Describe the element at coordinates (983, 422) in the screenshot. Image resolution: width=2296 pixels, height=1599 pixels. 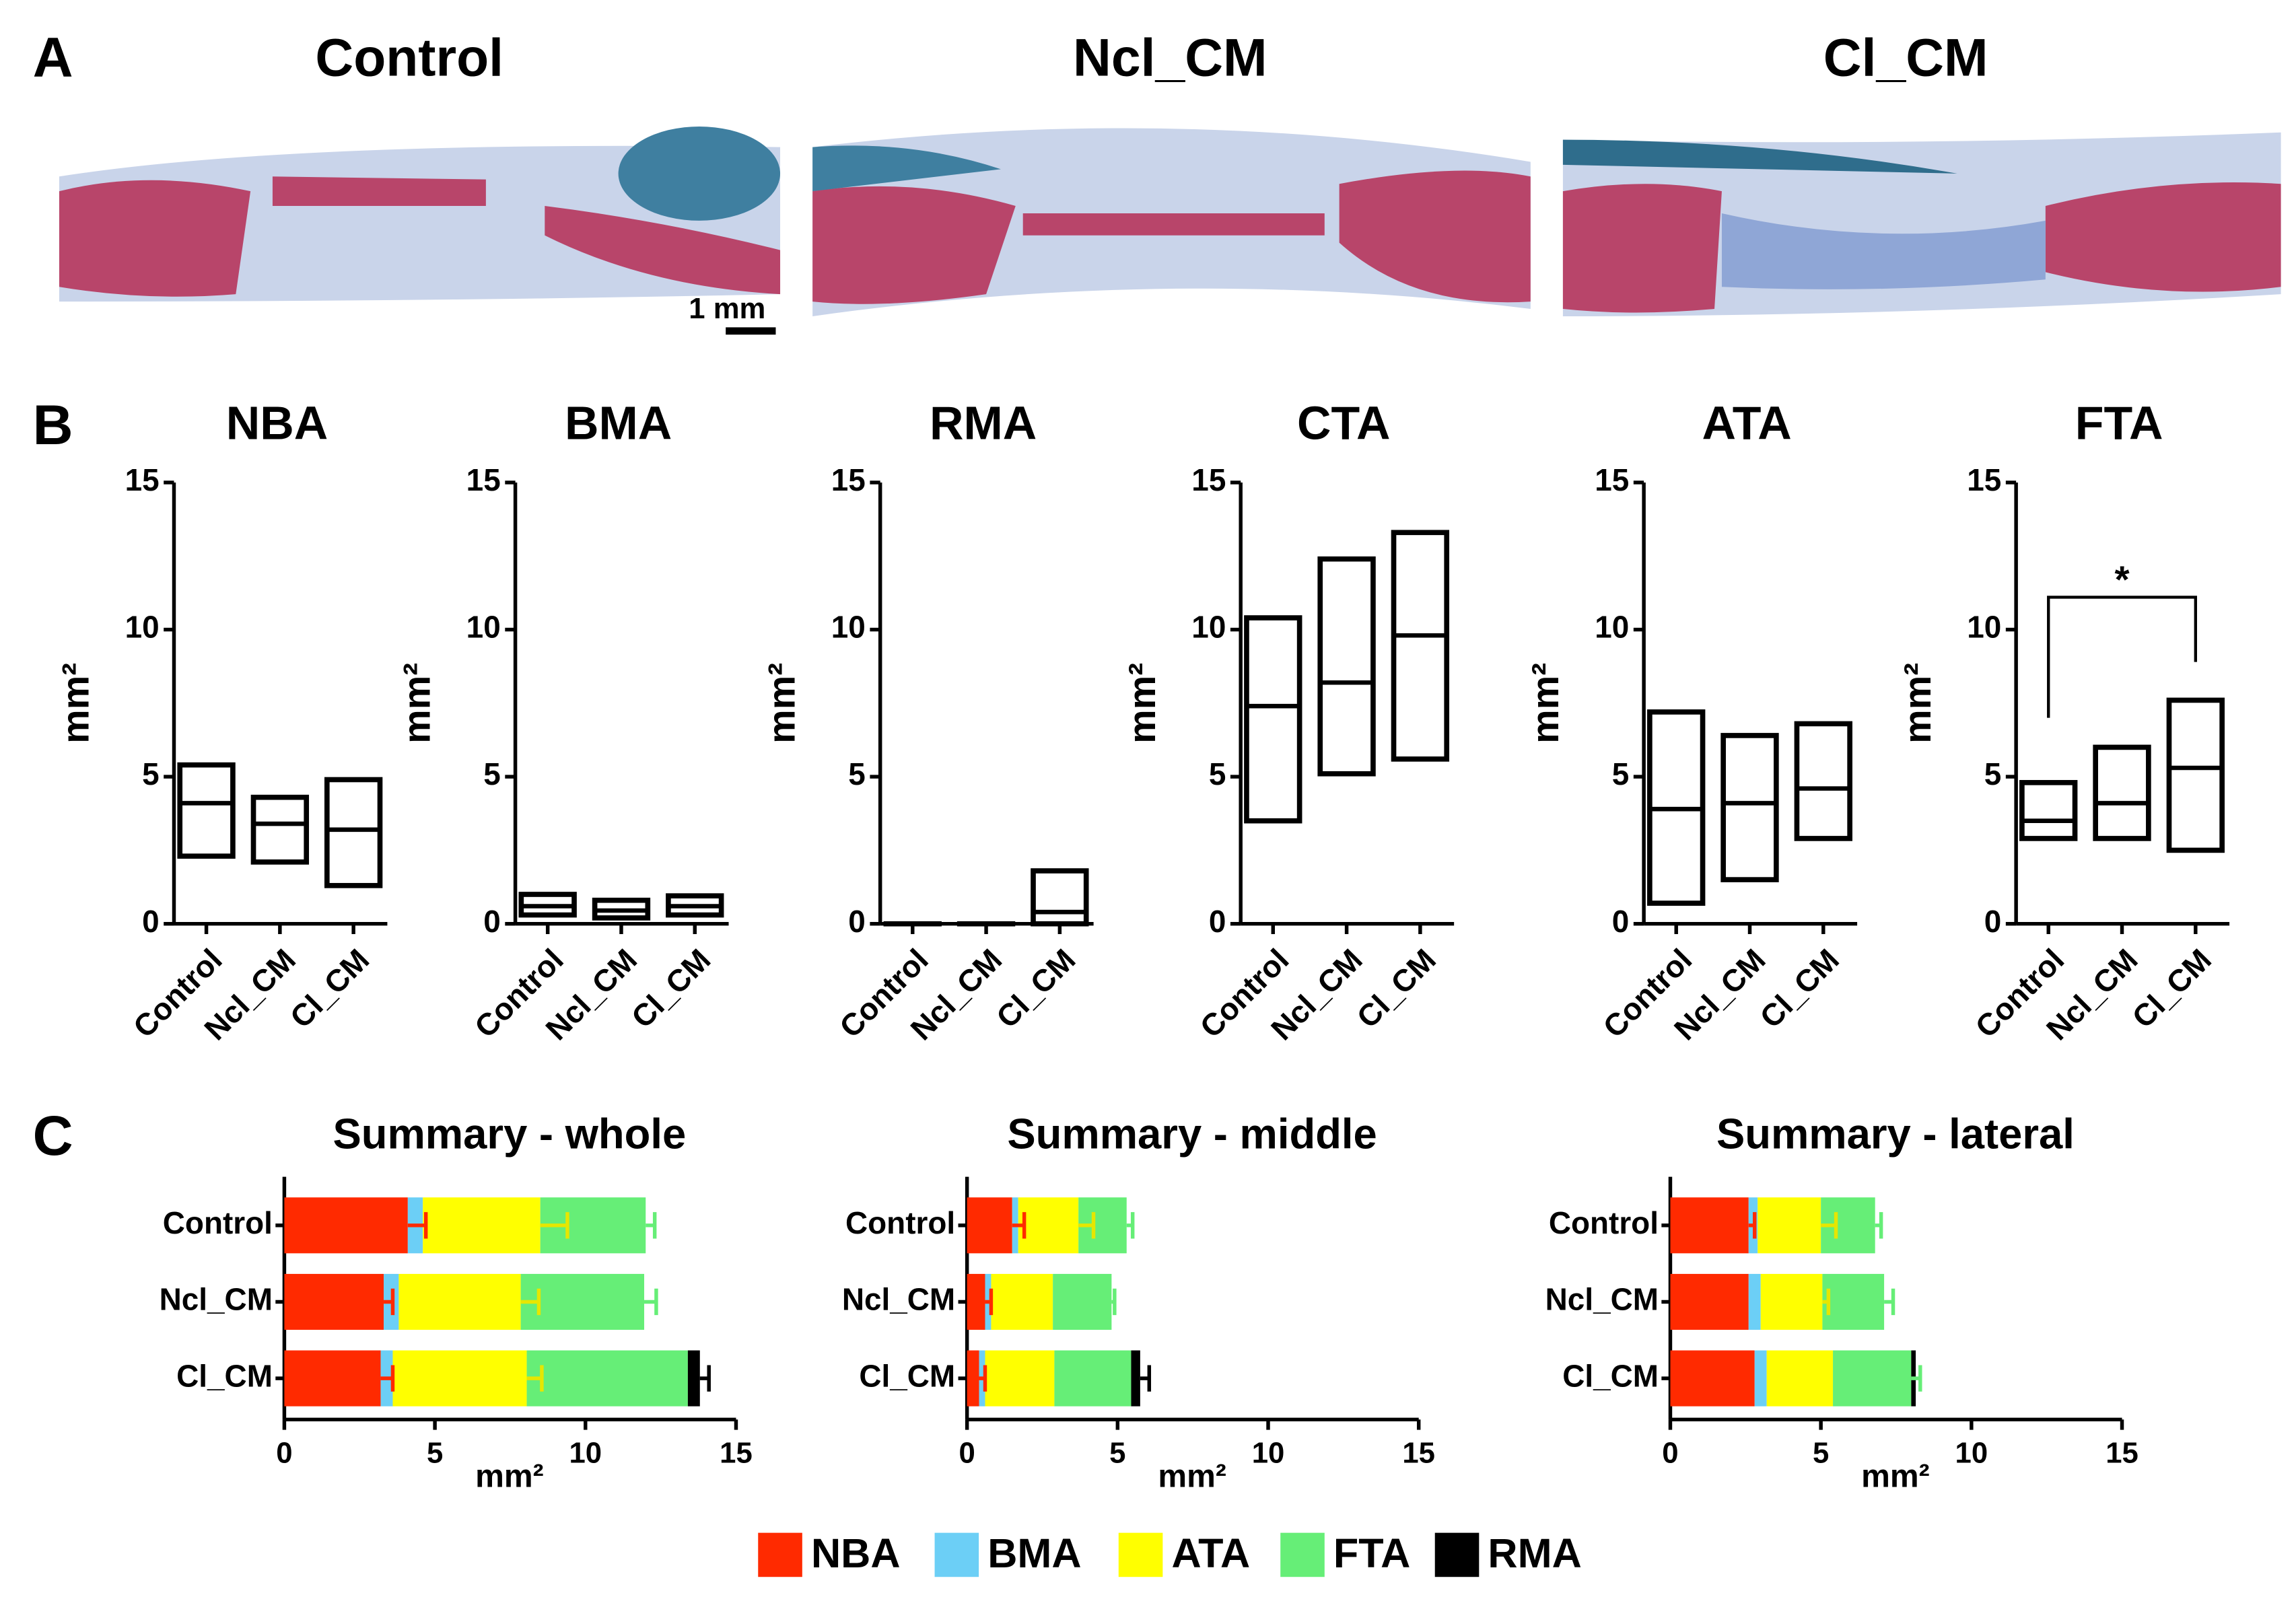
I see `chart-title: RMA` at that location.